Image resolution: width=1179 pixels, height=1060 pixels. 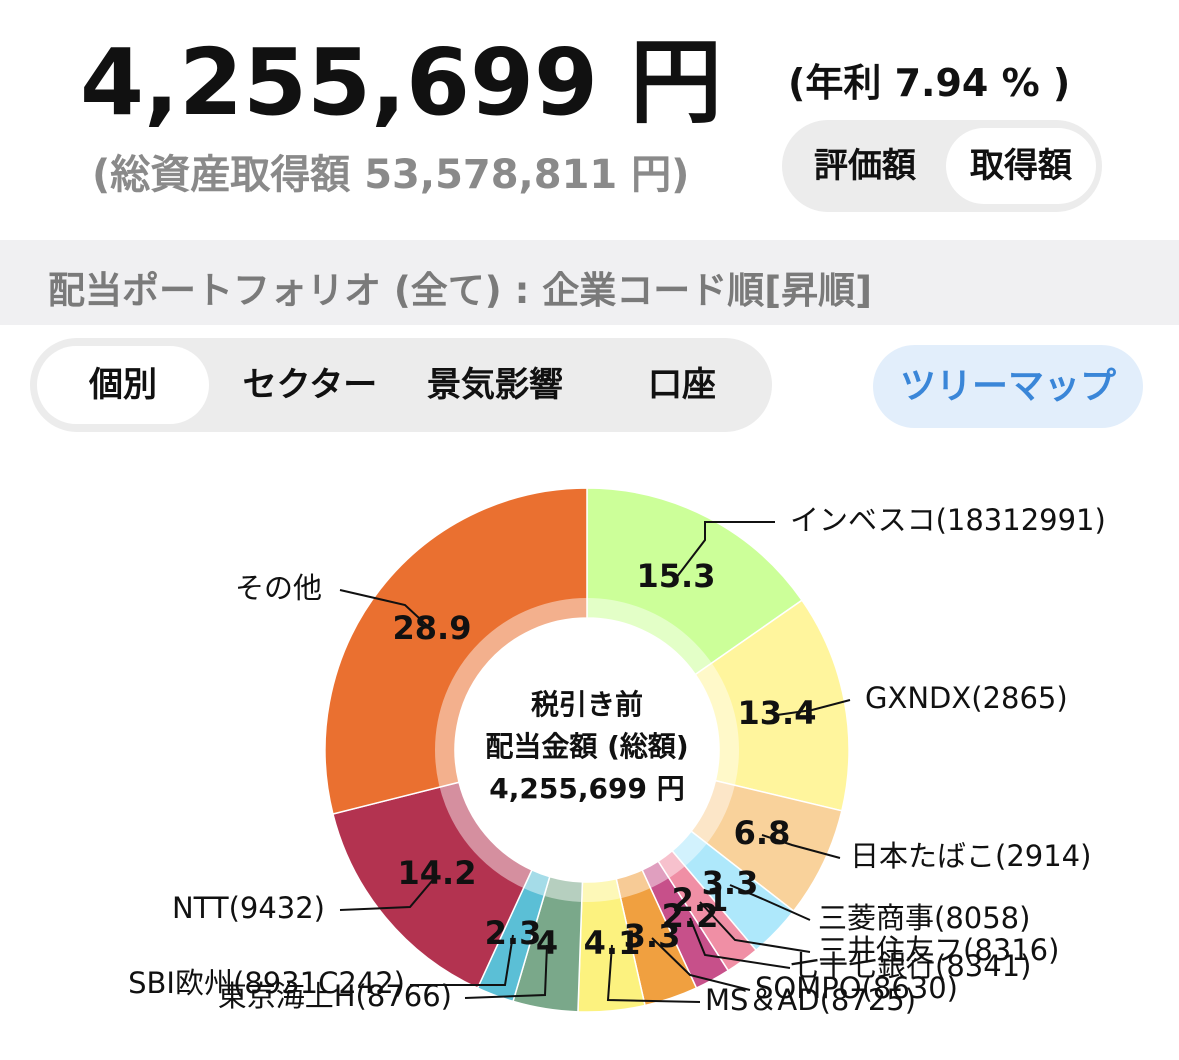 What do you see at coordinates (495, 385) in the screenshot?
I see `tab: 景気影響` at bounding box center [495, 385].